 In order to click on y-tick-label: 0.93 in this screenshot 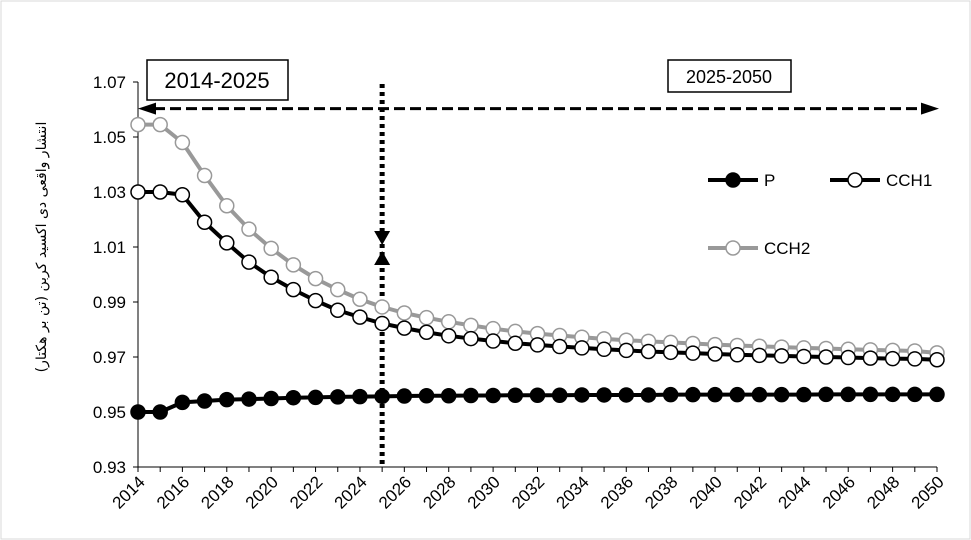, I will do `click(109, 467)`.